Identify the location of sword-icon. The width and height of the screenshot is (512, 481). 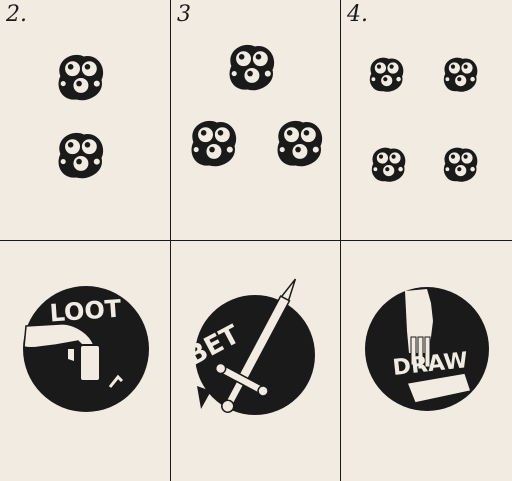
(255, 345).